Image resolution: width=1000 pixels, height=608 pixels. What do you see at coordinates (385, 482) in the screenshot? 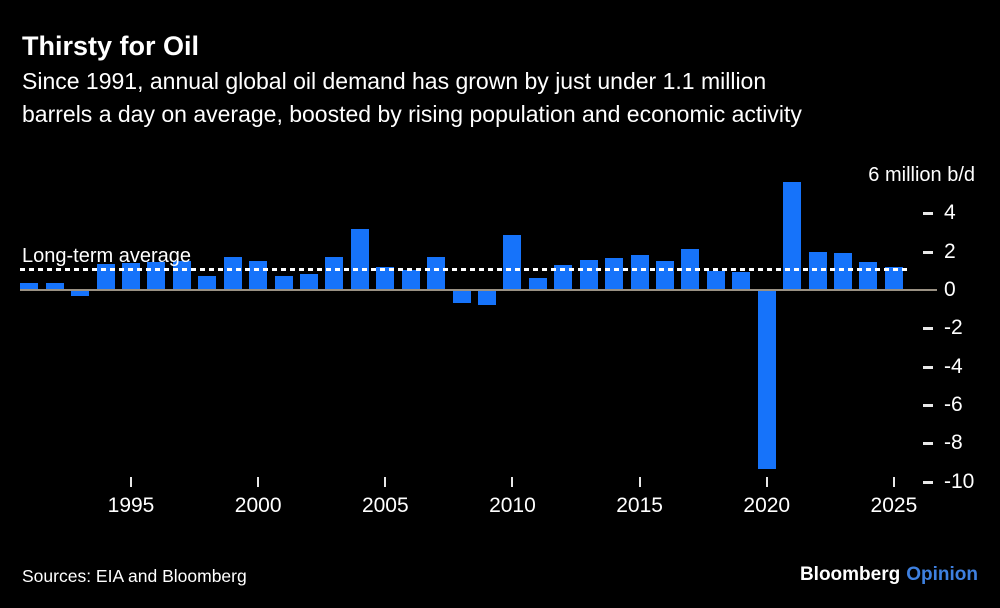
I see `x-tick-mark-2005` at bounding box center [385, 482].